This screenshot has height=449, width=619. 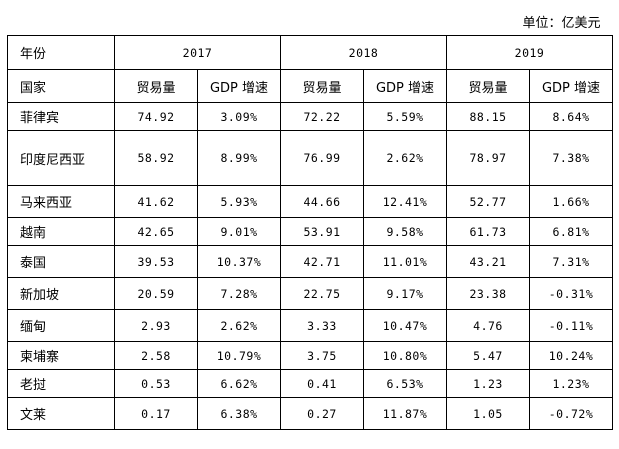 What do you see at coordinates (156, 231) in the screenshot?
I see `trade-value-cell: 42.65` at bounding box center [156, 231].